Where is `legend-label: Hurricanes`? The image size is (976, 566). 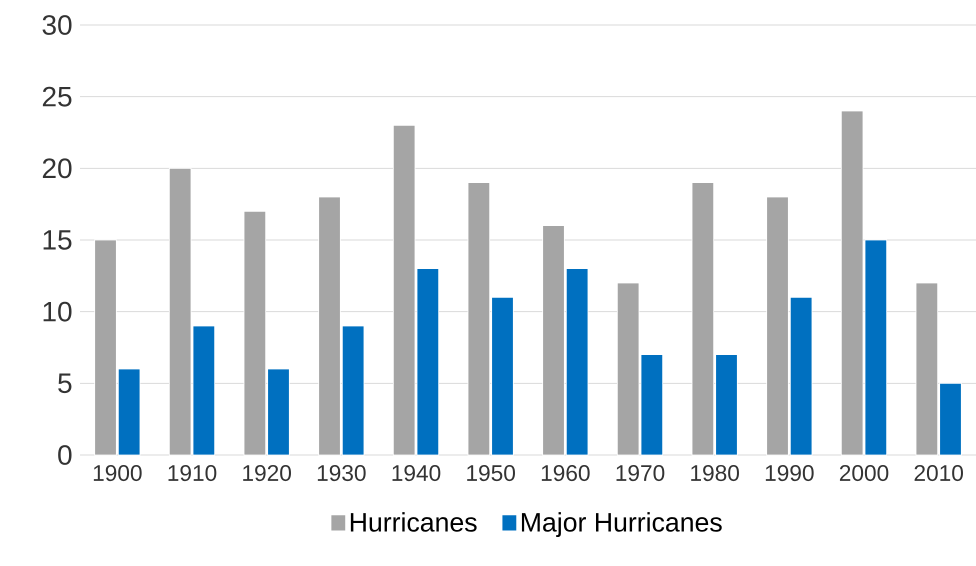 legend-label: Hurricanes is located at coordinates (413, 522).